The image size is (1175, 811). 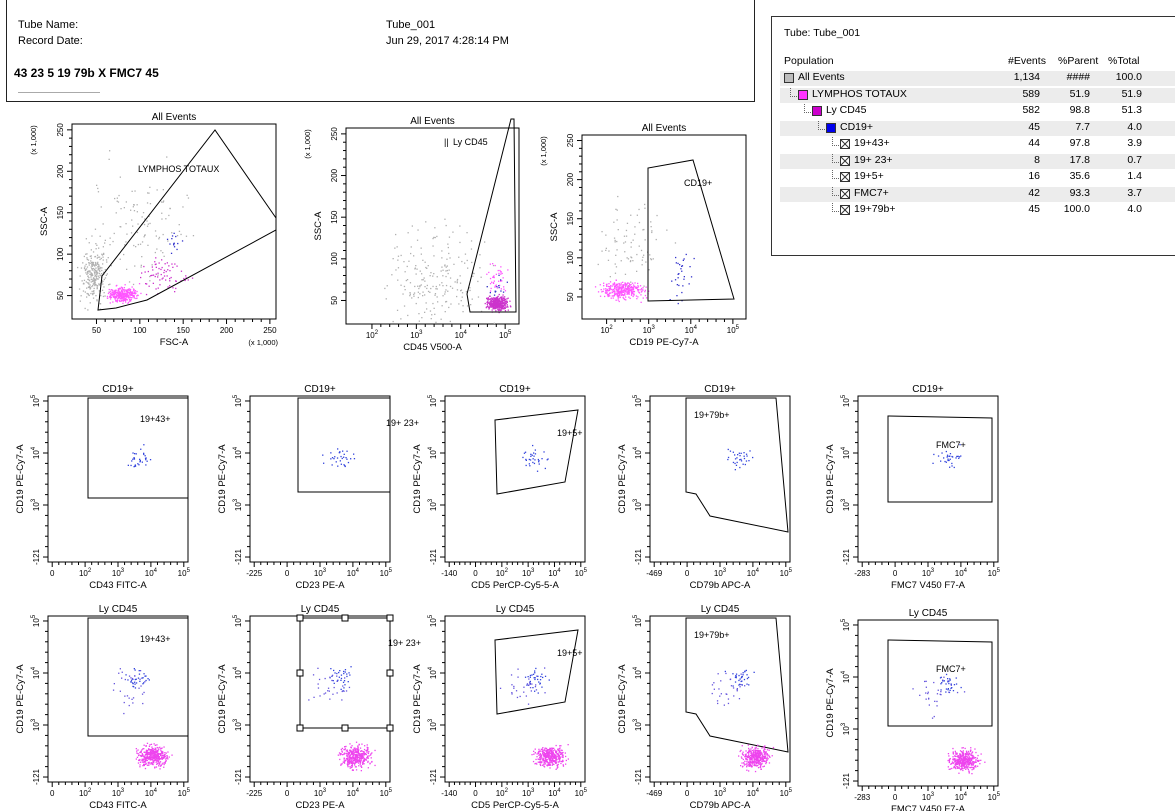 What do you see at coordinates (638, 556) in the screenshot?
I see `y-tick-label: -121` at bounding box center [638, 556].